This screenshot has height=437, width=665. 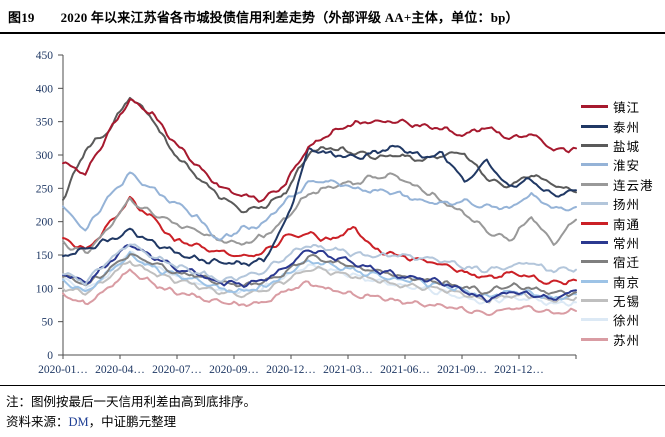 I want to click on legend-swatch-yangzhou, so click(x=594, y=204).